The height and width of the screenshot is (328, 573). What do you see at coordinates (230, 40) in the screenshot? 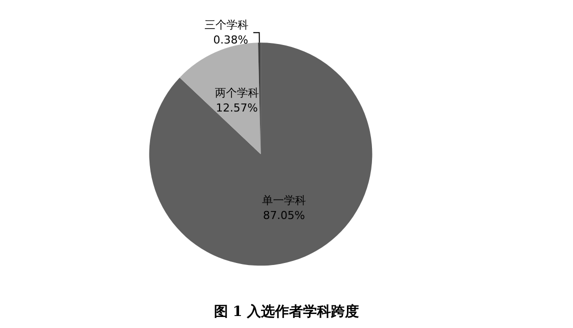
I see `data-label: 0.38%` at bounding box center [230, 40].